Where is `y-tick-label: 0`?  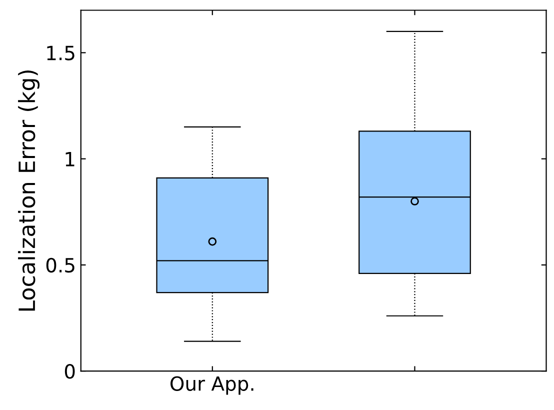
y-tick-label: 0 is located at coordinates (69, 371).